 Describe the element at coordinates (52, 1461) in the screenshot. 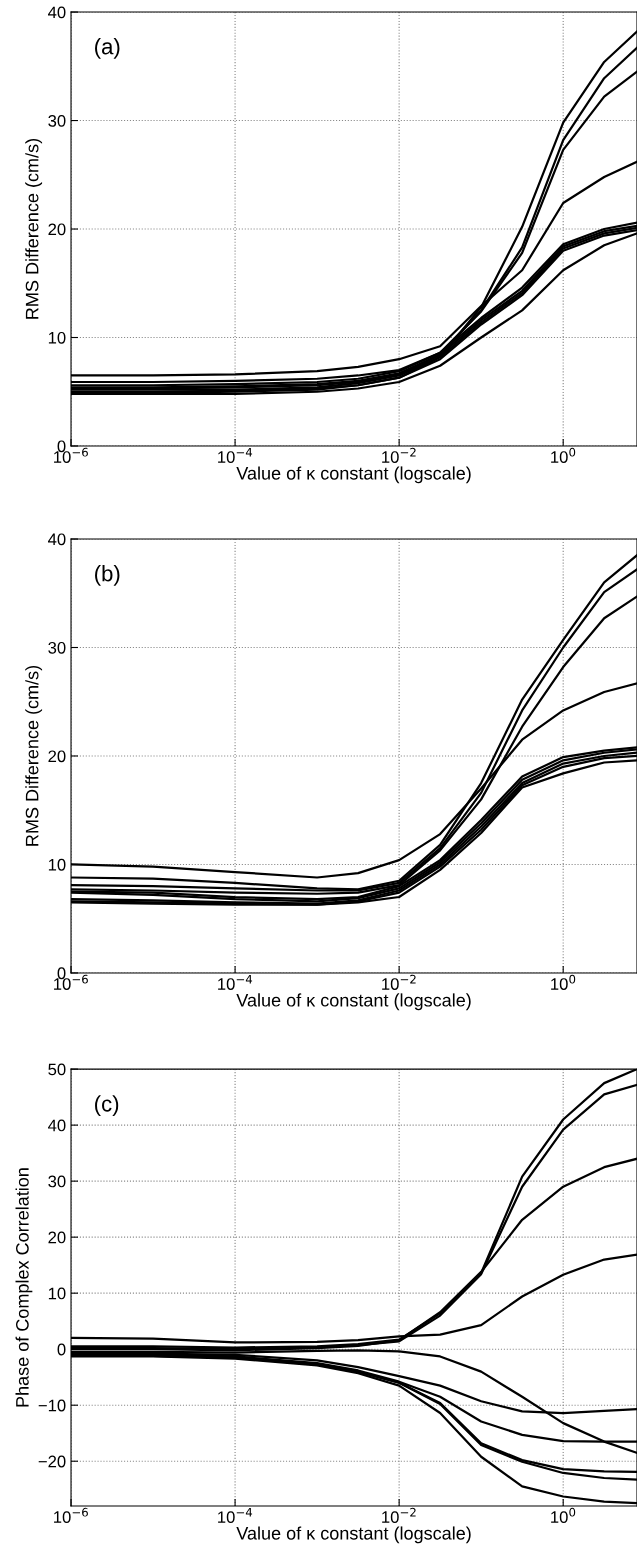

I see `y-tick-label: −20` at that location.